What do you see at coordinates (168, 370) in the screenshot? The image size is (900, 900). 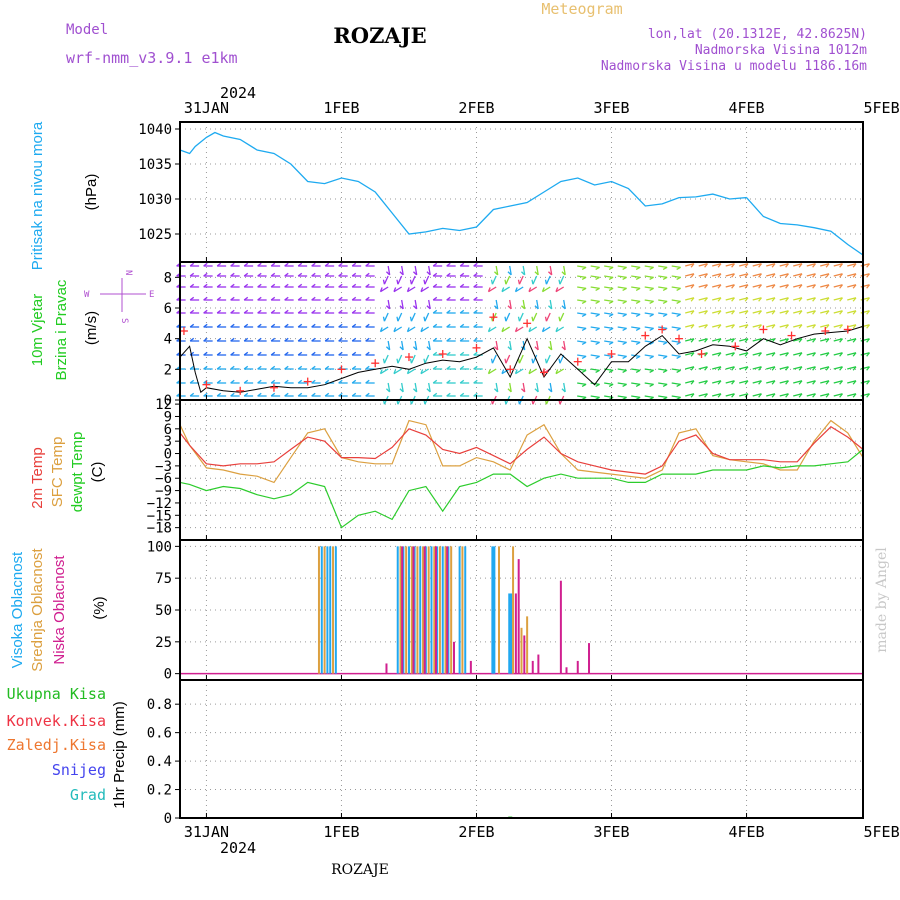 I see `y-tick-label: 2` at bounding box center [168, 370].